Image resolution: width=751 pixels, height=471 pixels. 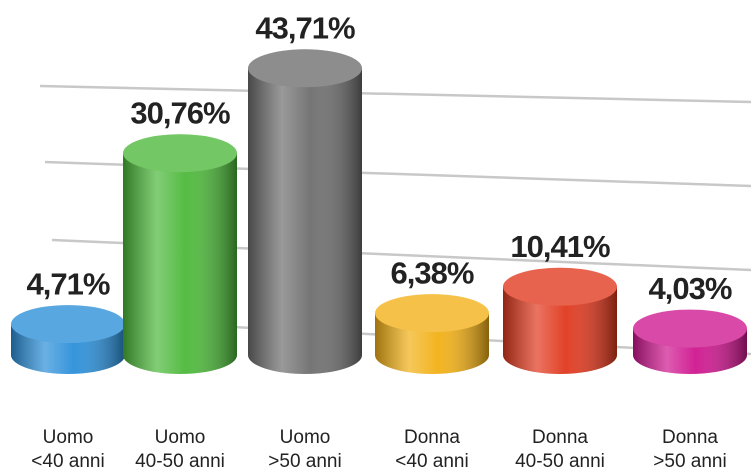 What do you see at coordinates (560, 246) in the screenshot?
I see `value-label: 10,41%` at bounding box center [560, 246].